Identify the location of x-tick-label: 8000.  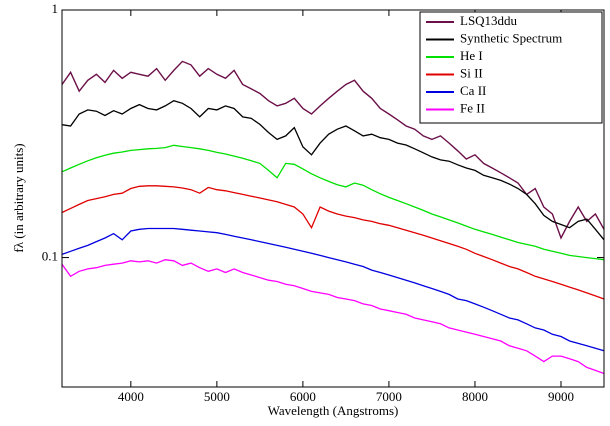
(475, 396).